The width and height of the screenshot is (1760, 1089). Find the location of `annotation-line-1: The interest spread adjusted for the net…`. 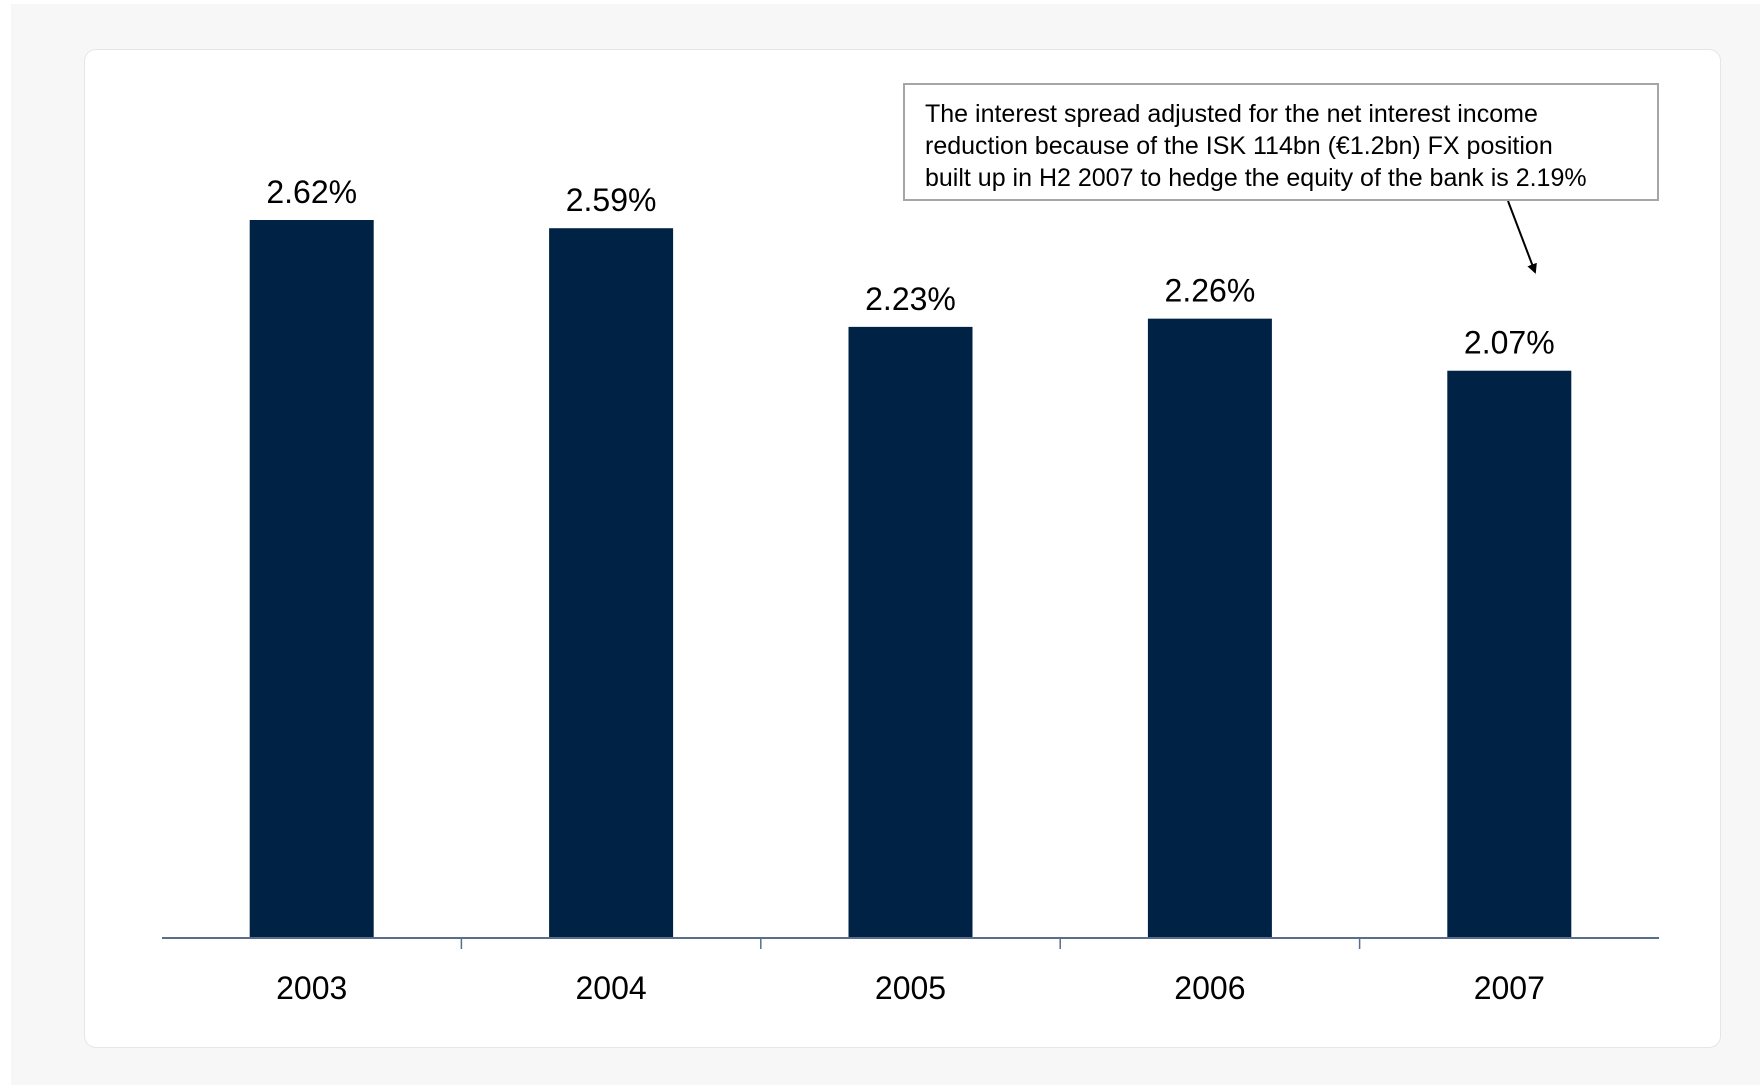

annotation-line-1: The interest spread adjusted for the net… is located at coordinates (1231, 114).